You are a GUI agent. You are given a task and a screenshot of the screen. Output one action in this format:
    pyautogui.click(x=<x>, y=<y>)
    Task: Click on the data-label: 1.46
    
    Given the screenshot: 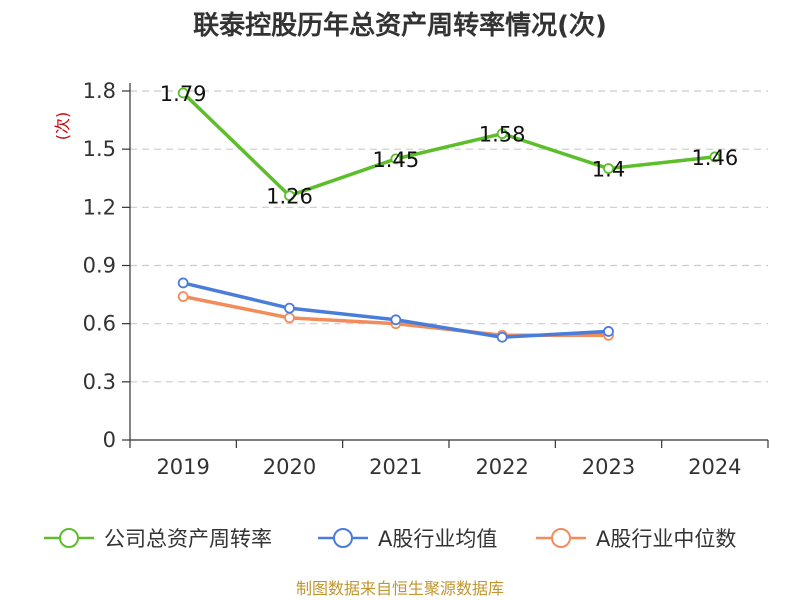 What is the action you would take?
    pyautogui.click(x=714, y=158)
    